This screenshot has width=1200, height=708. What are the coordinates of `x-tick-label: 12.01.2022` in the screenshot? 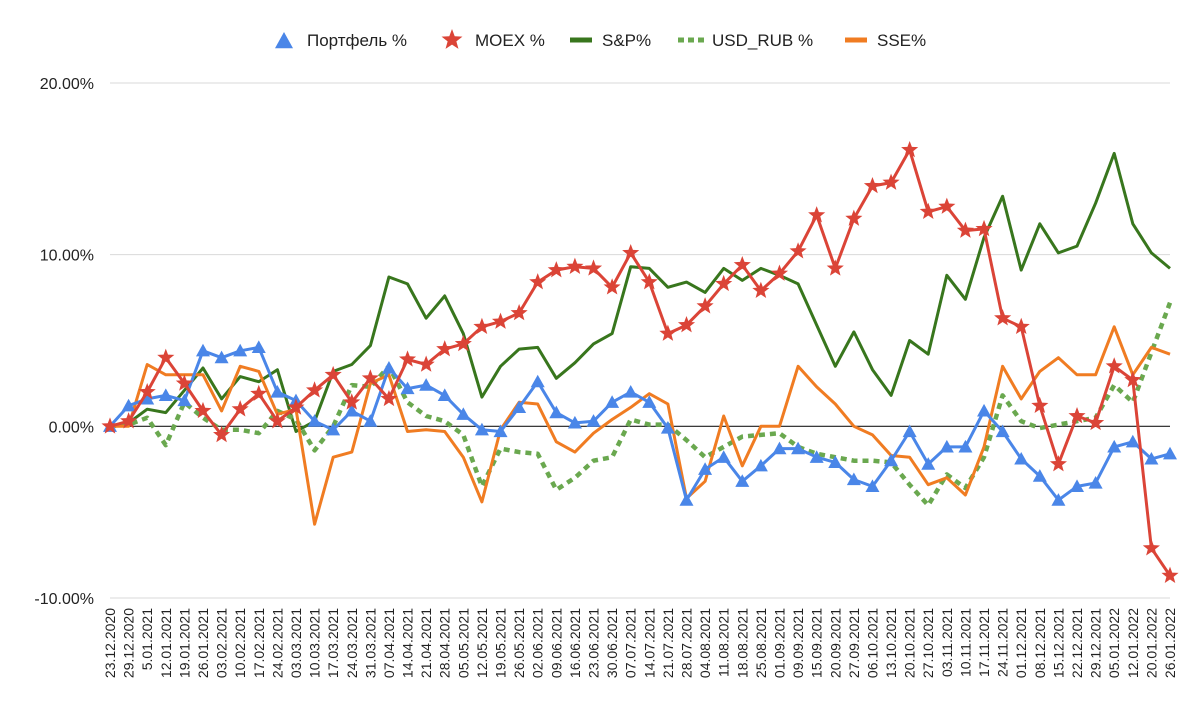 It's located at (1133, 643).